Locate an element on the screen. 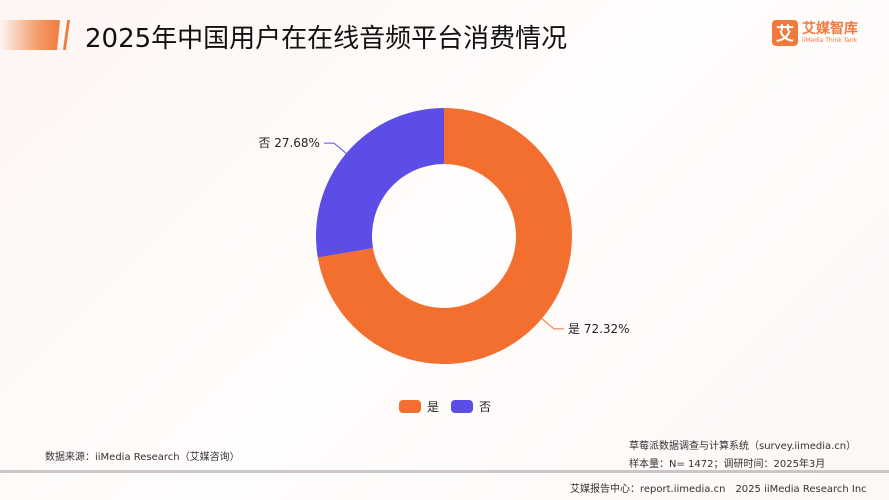 The height and width of the screenshot is (500, 889). data-label-0: 是 72.32% is located at coordinates (599, 329).